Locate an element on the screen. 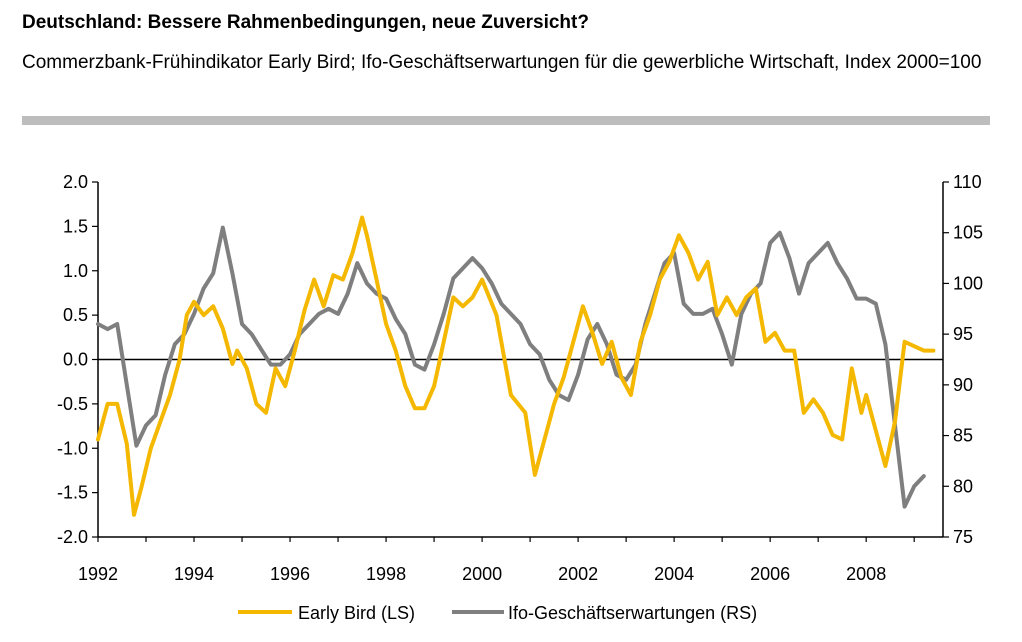 Image resolution: width=1022 pixels, height=642 pixels. y-left-tick-label: 2.0 is located at coordinates (75, 182).